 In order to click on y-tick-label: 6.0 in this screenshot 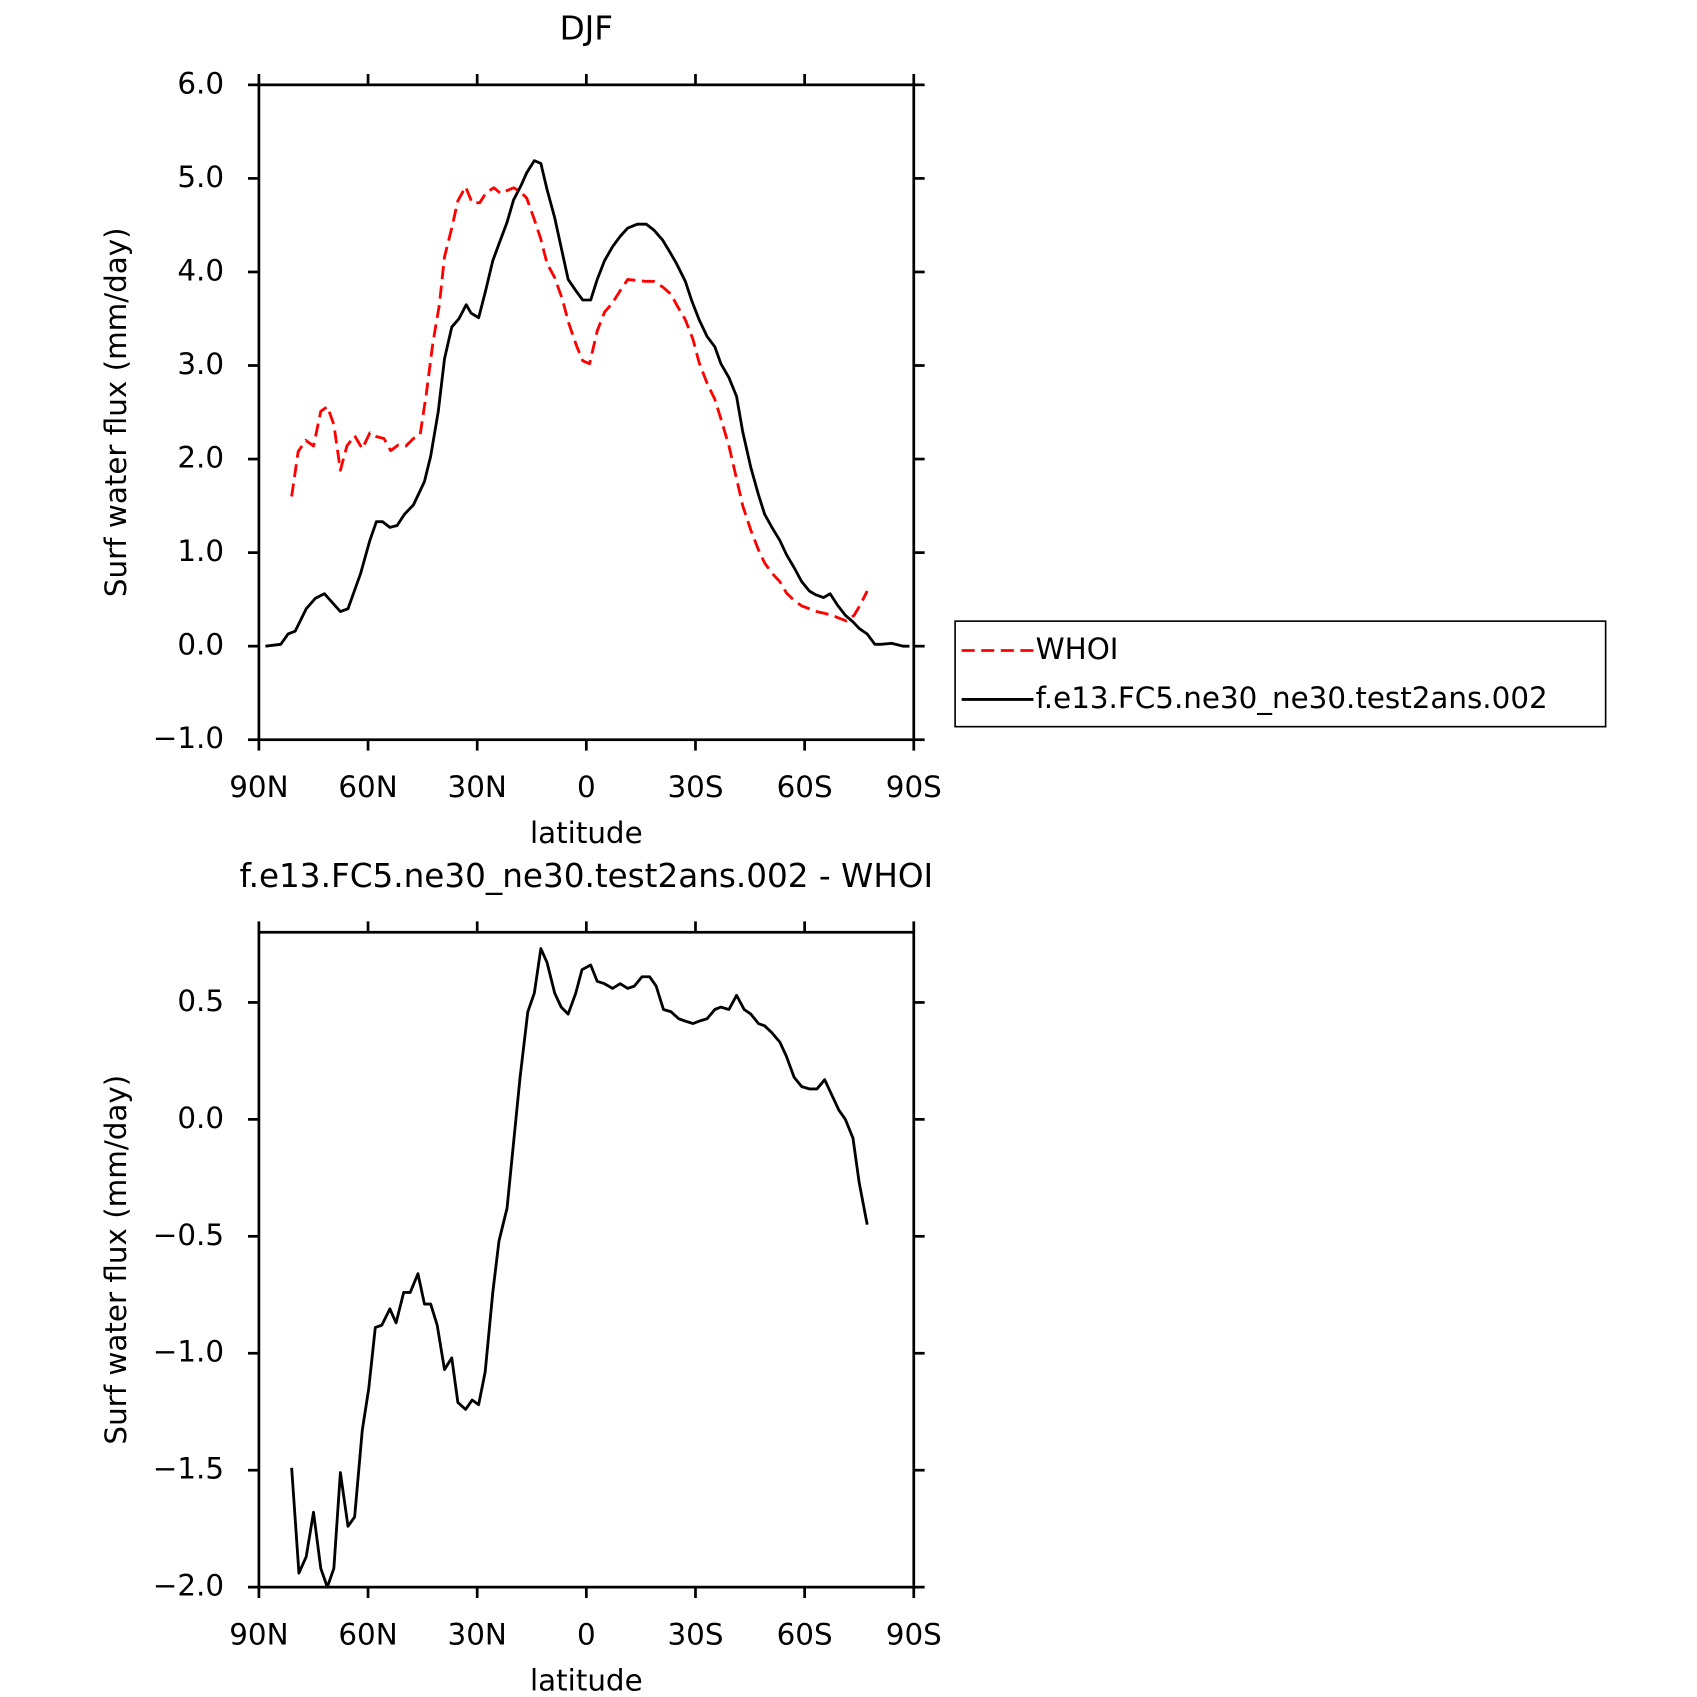, I will do `click(200, 83)`.